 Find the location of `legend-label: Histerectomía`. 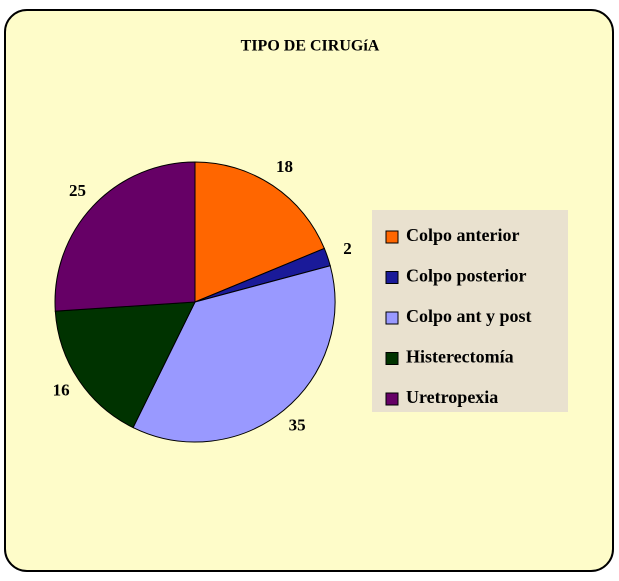

legend-label: Histerectomía is located at coordinates (460, 357).